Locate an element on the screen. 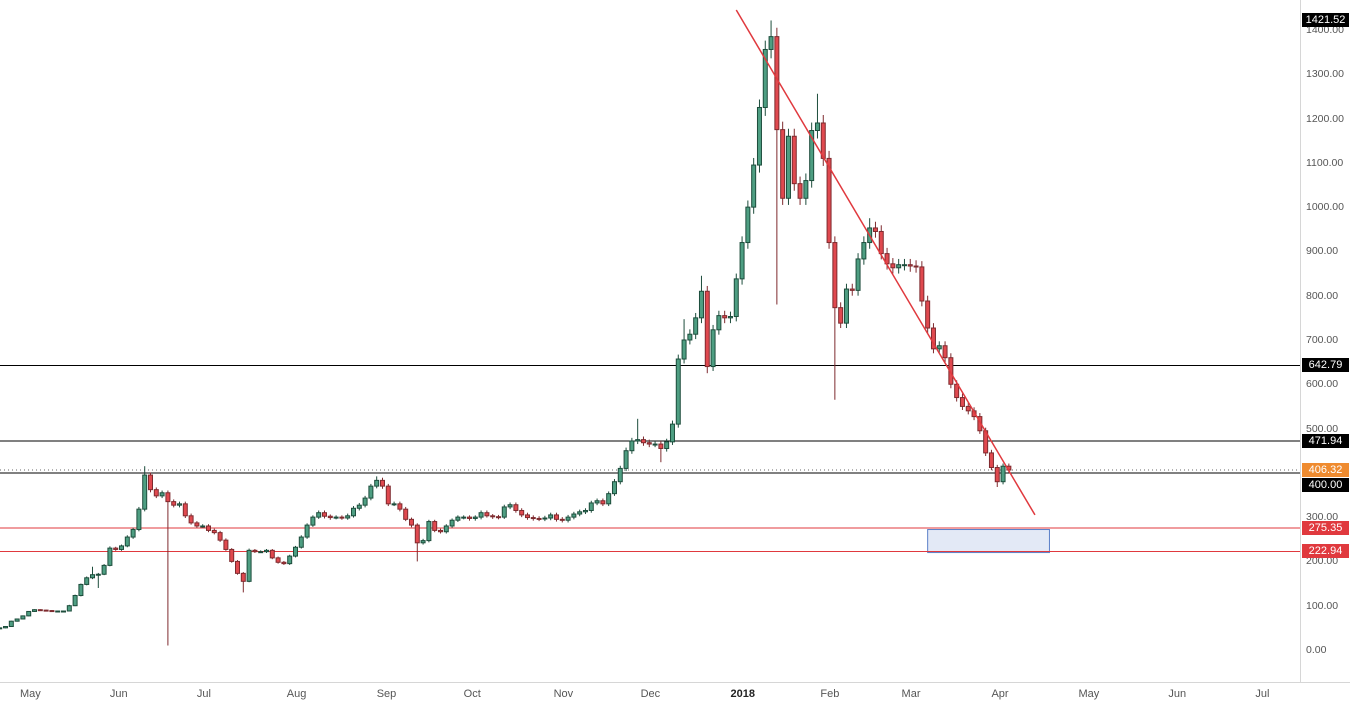 This screenshot has width=1350, height=707. time-tick-label: Jun is located at coordinates (1177, 694).